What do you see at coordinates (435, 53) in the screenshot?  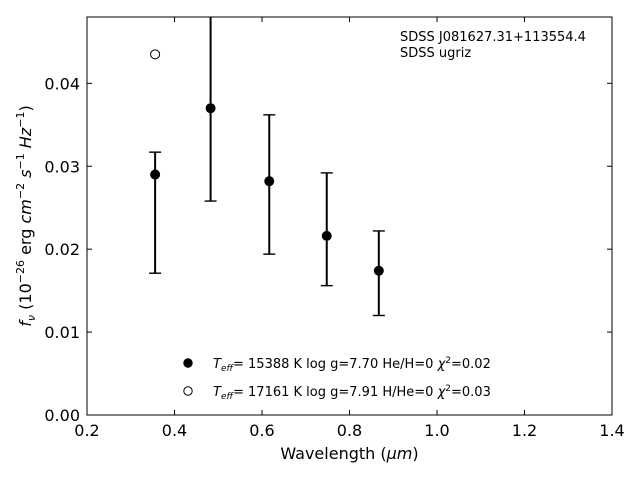 I see `annotation-filter-set: SDSS ugriz` at bounding box center [435, 53].